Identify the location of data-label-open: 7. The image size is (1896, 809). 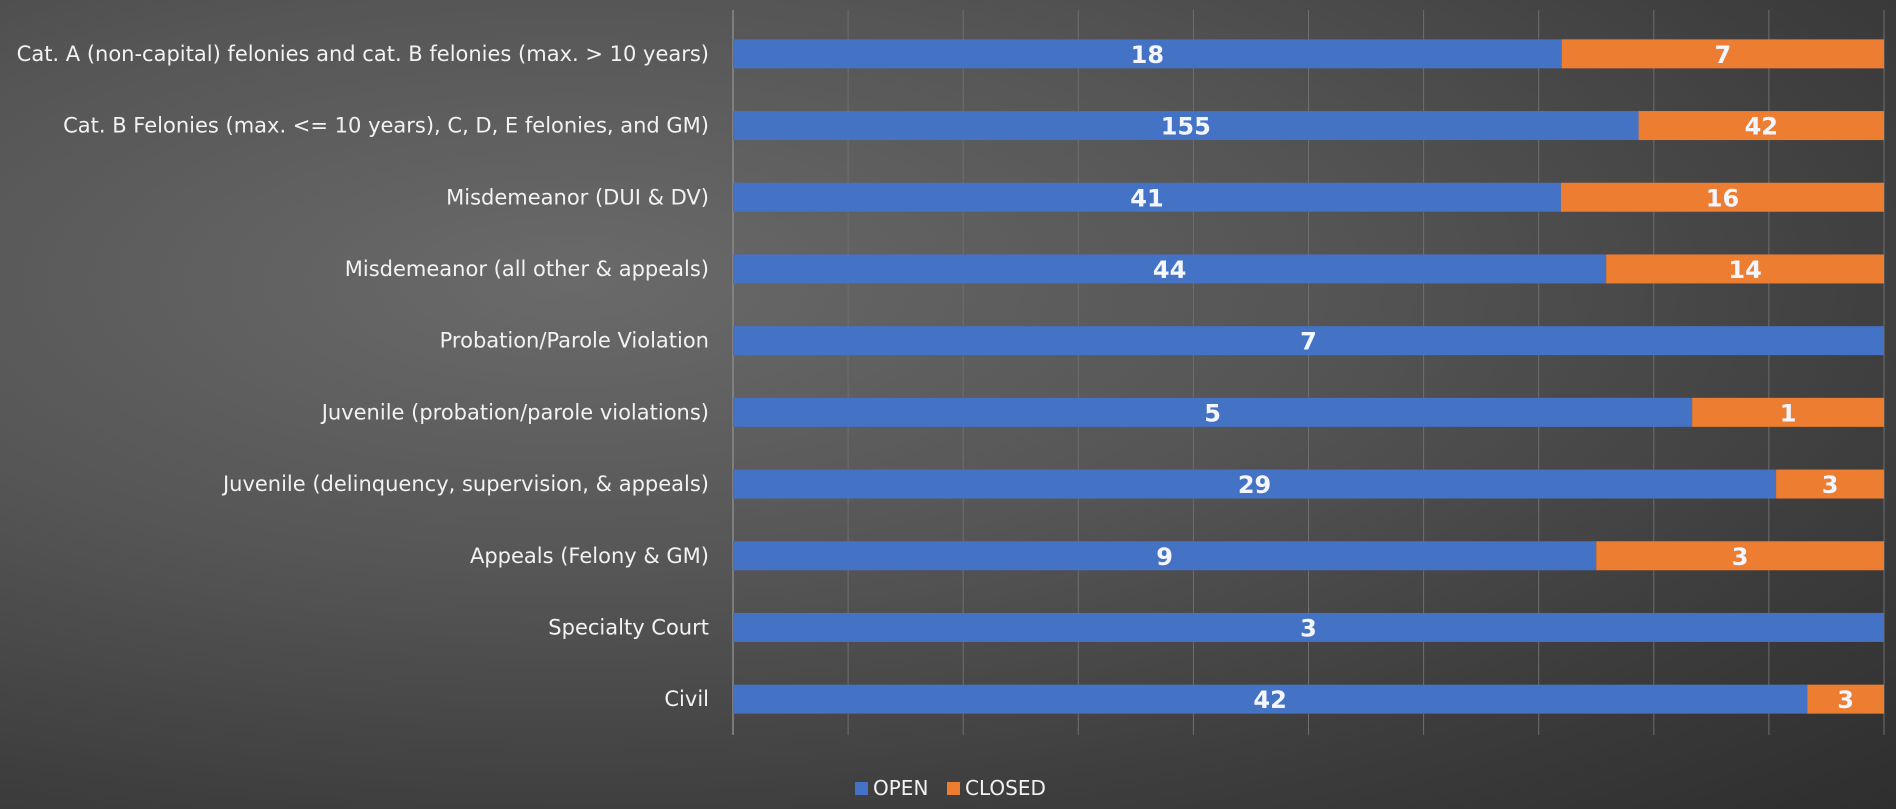
(1308, 342).